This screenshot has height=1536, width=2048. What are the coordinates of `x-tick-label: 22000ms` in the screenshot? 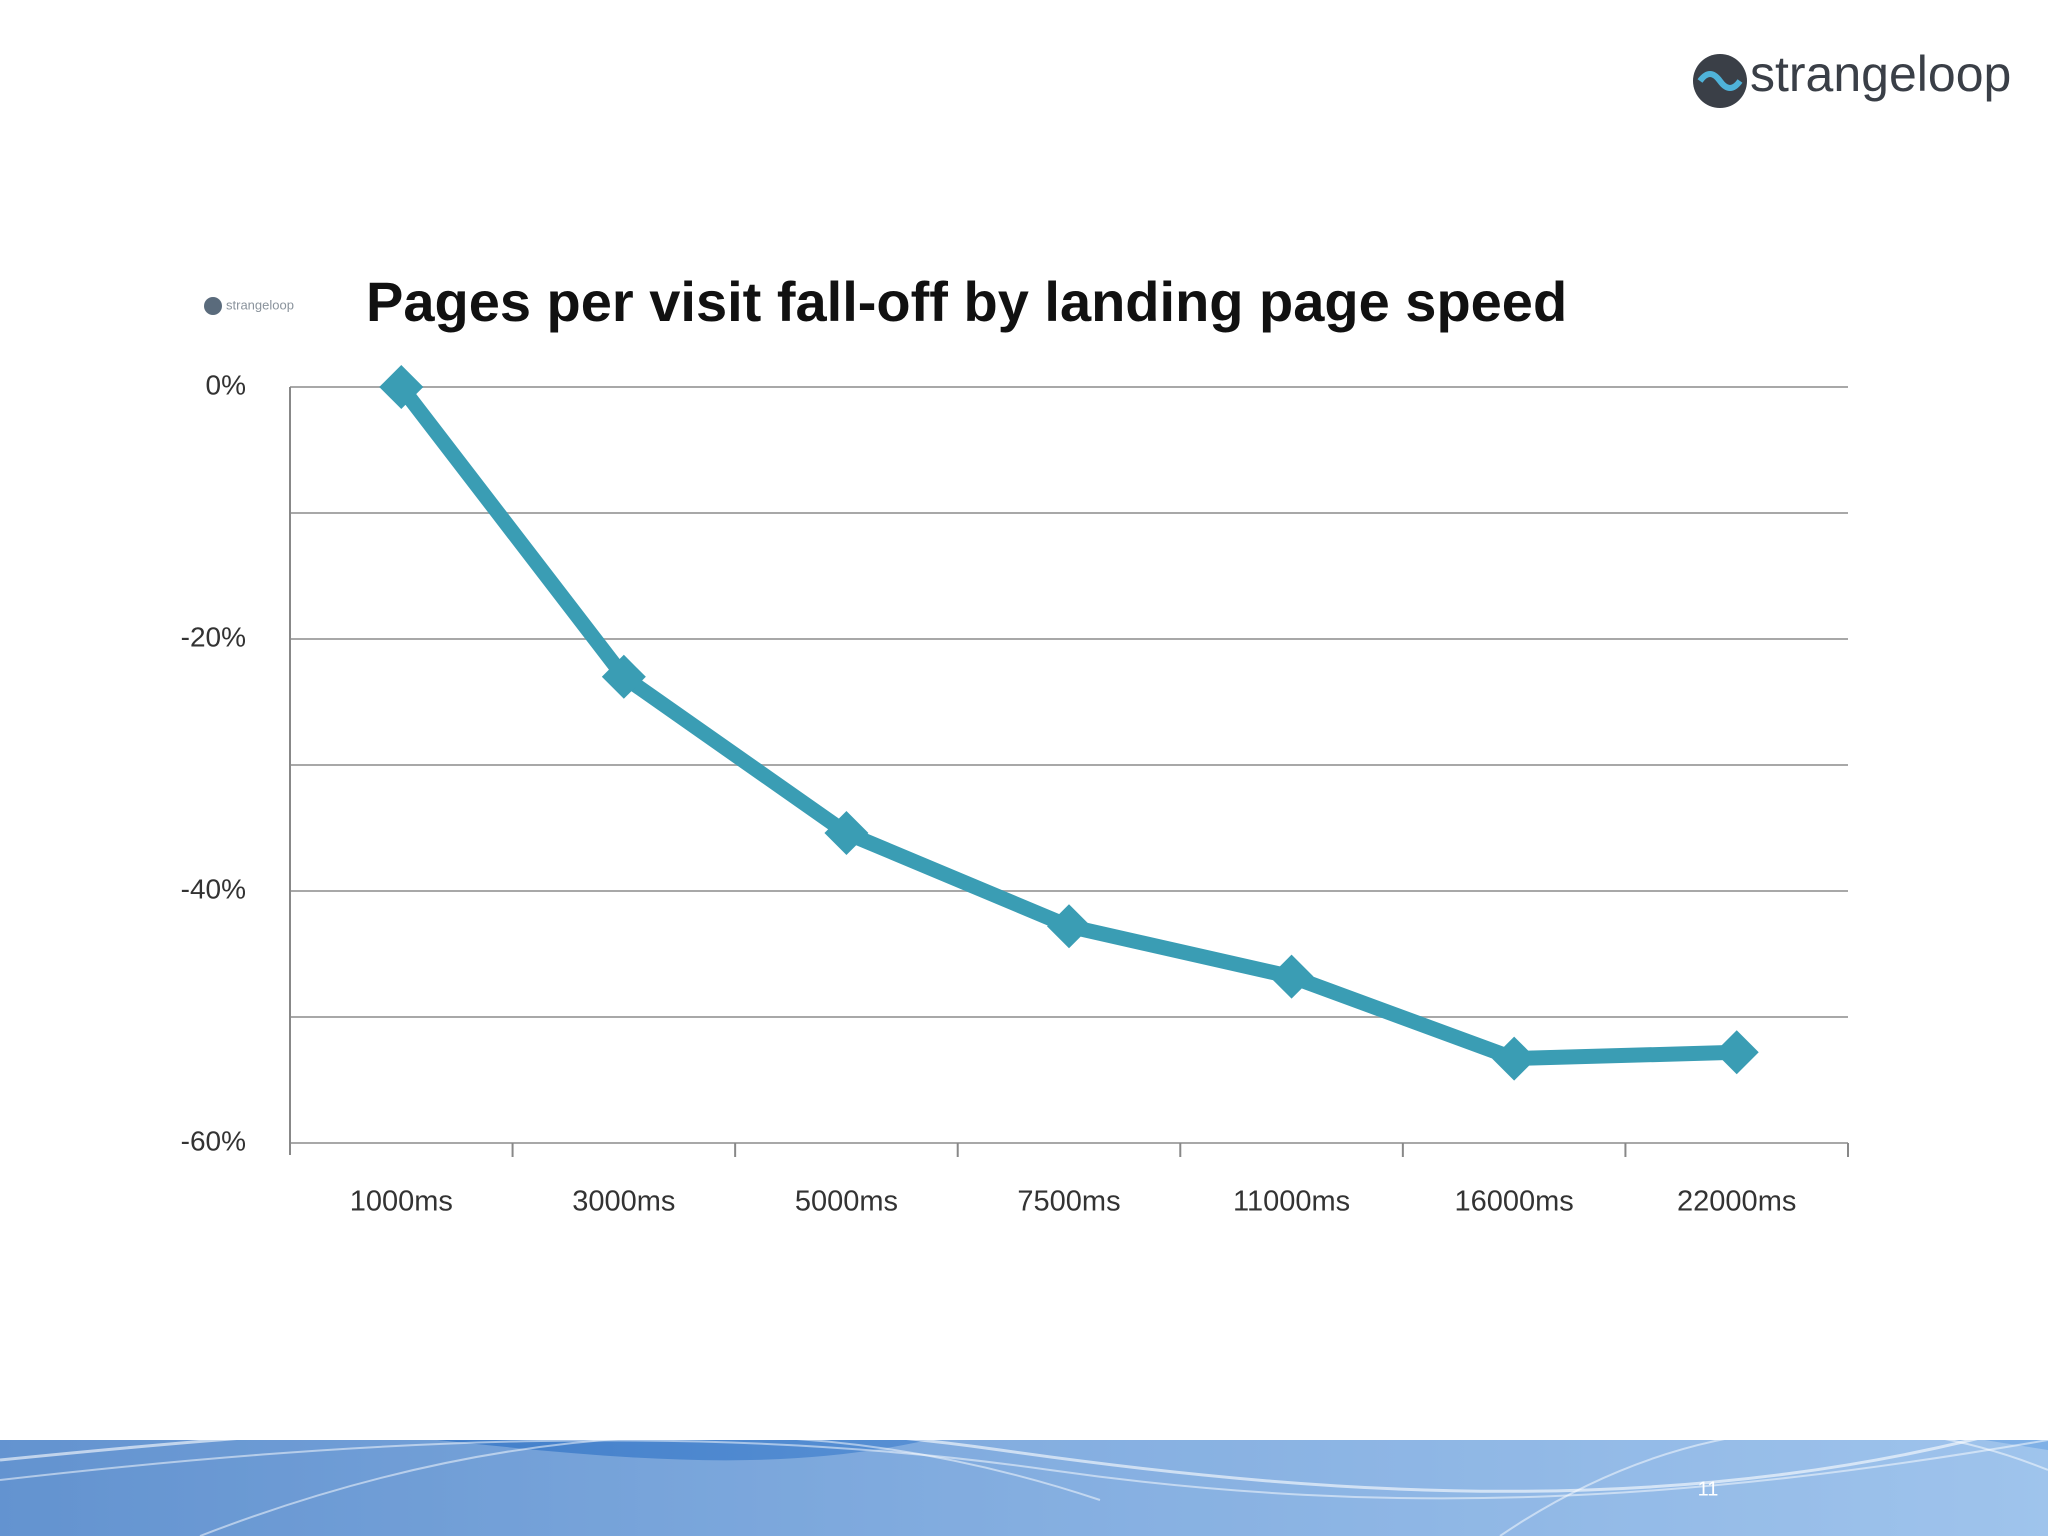 It's located at (1736, 1202).